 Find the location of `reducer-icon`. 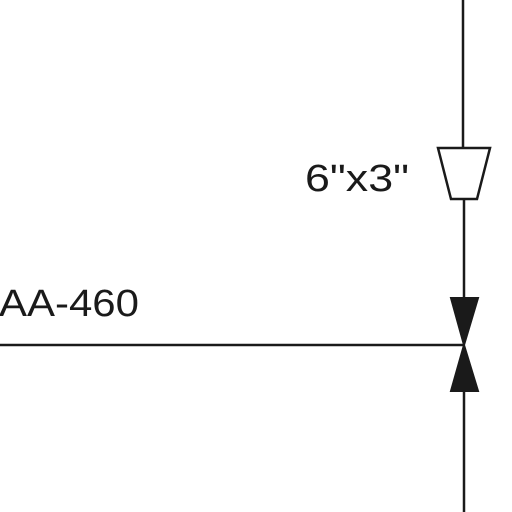

reducer-icon is located at coordinates (464, 173).